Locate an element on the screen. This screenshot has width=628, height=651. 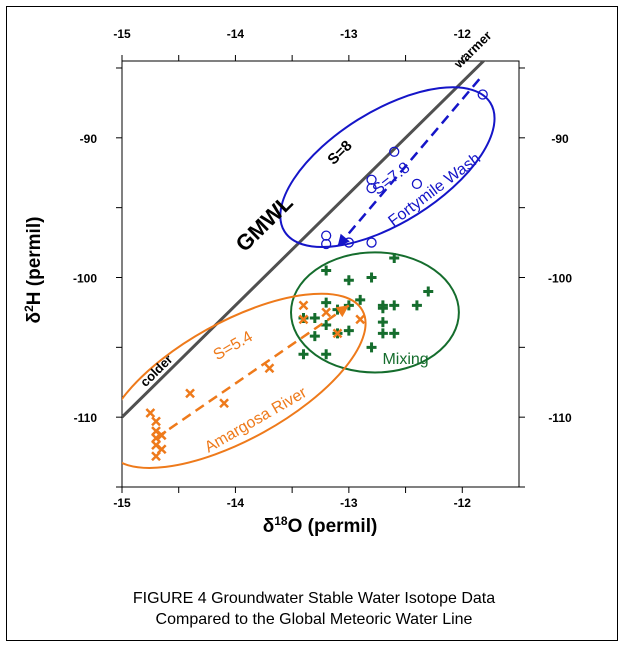
y-tick-label-right: -110 is located at coordinates (560, 418).